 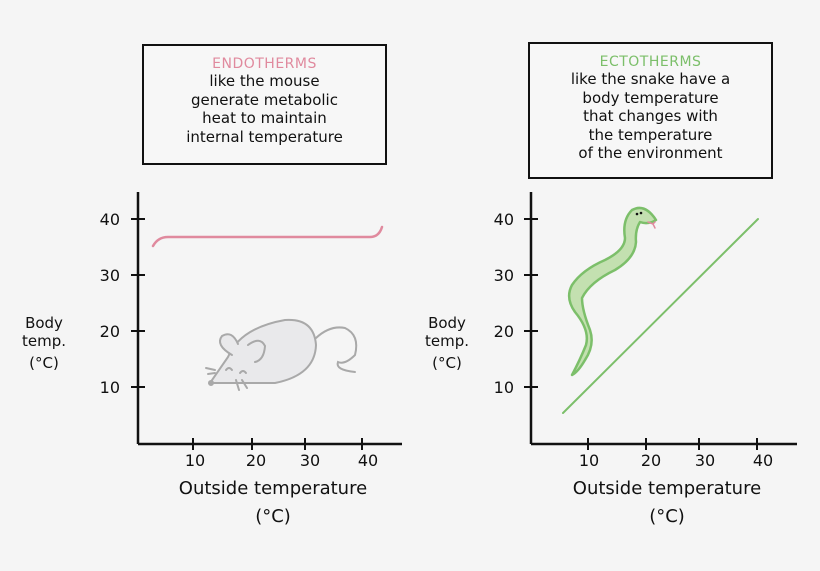 What do you see at coordinates (612, 291) in the screenshot?
I see `snake-icon` at bounding box center [612, 291].